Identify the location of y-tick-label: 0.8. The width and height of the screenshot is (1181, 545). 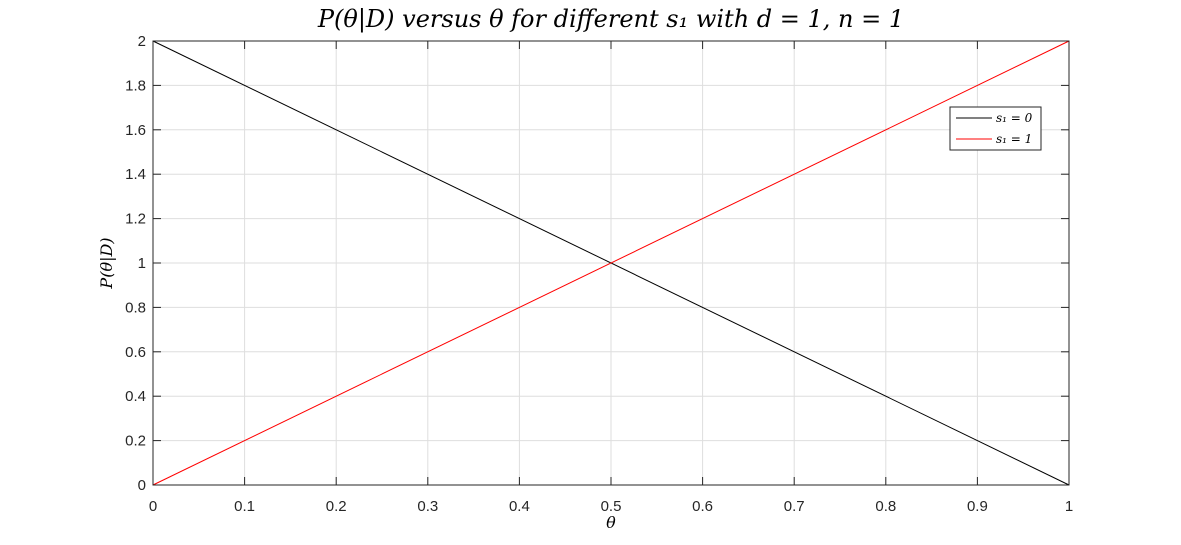
(135, 307).